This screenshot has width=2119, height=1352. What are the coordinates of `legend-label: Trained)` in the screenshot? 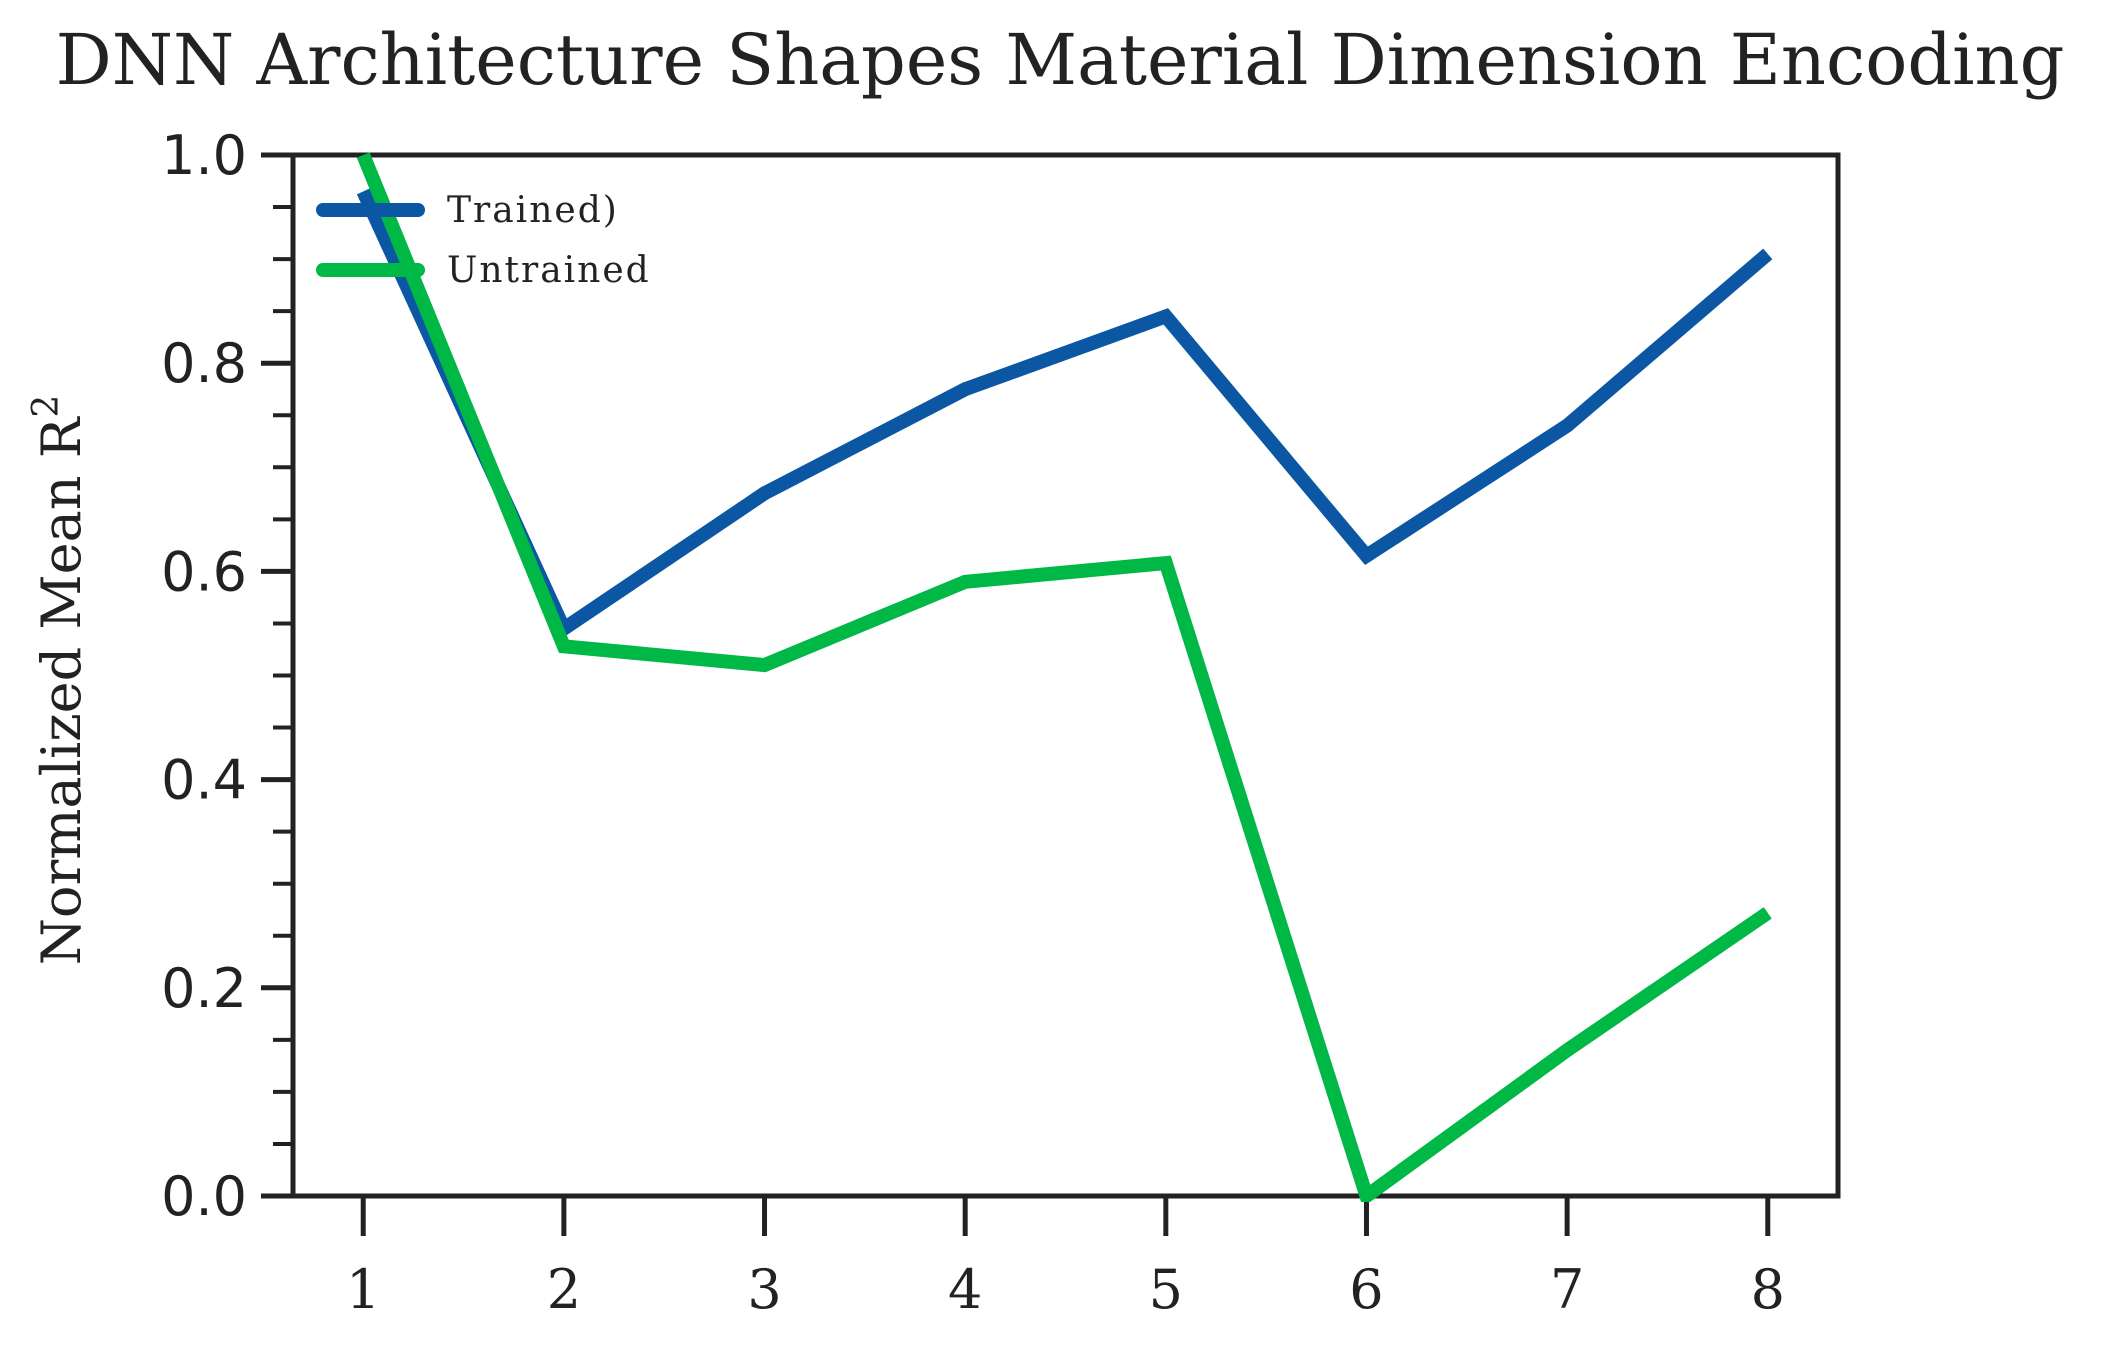 It's located at (533, 210).